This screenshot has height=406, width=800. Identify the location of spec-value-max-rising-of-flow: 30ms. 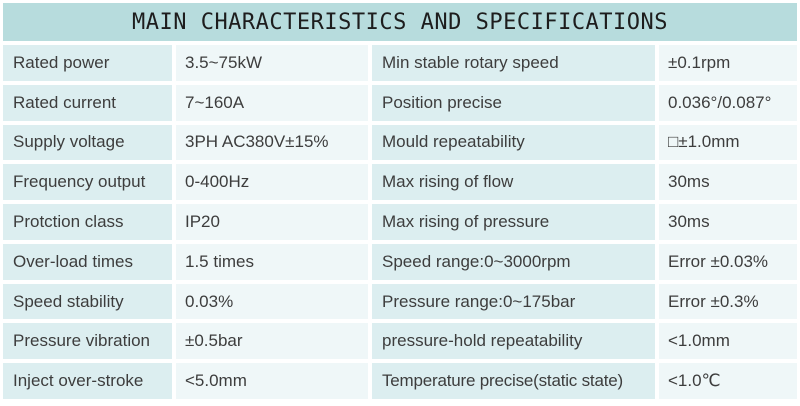
(728, 182).